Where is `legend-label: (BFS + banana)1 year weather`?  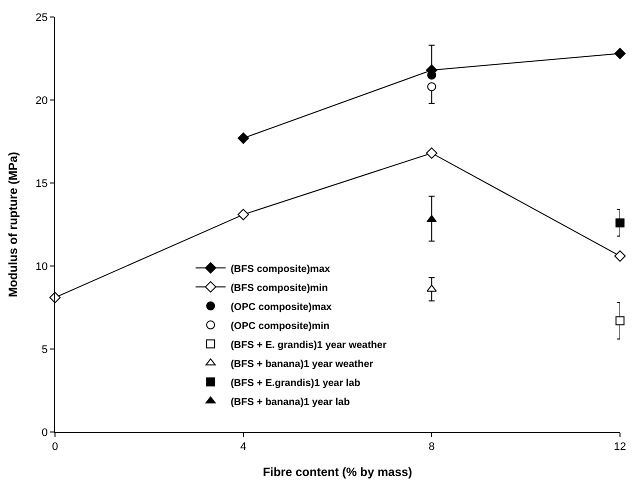
legend-label: (BFS + banana)1 year weather is located at coordinates (302, 364).